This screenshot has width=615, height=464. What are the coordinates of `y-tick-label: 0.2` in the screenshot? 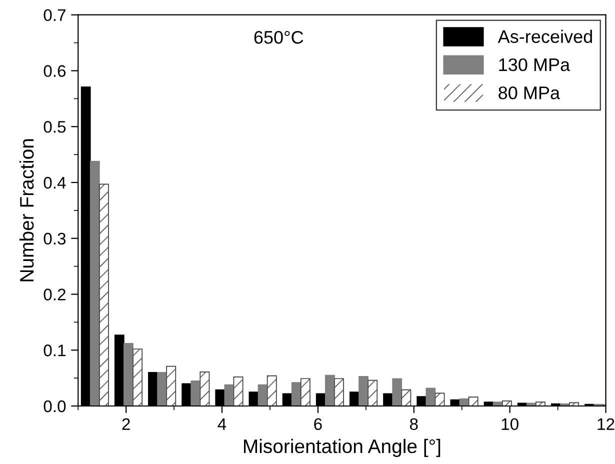 It's located at (55, 294).